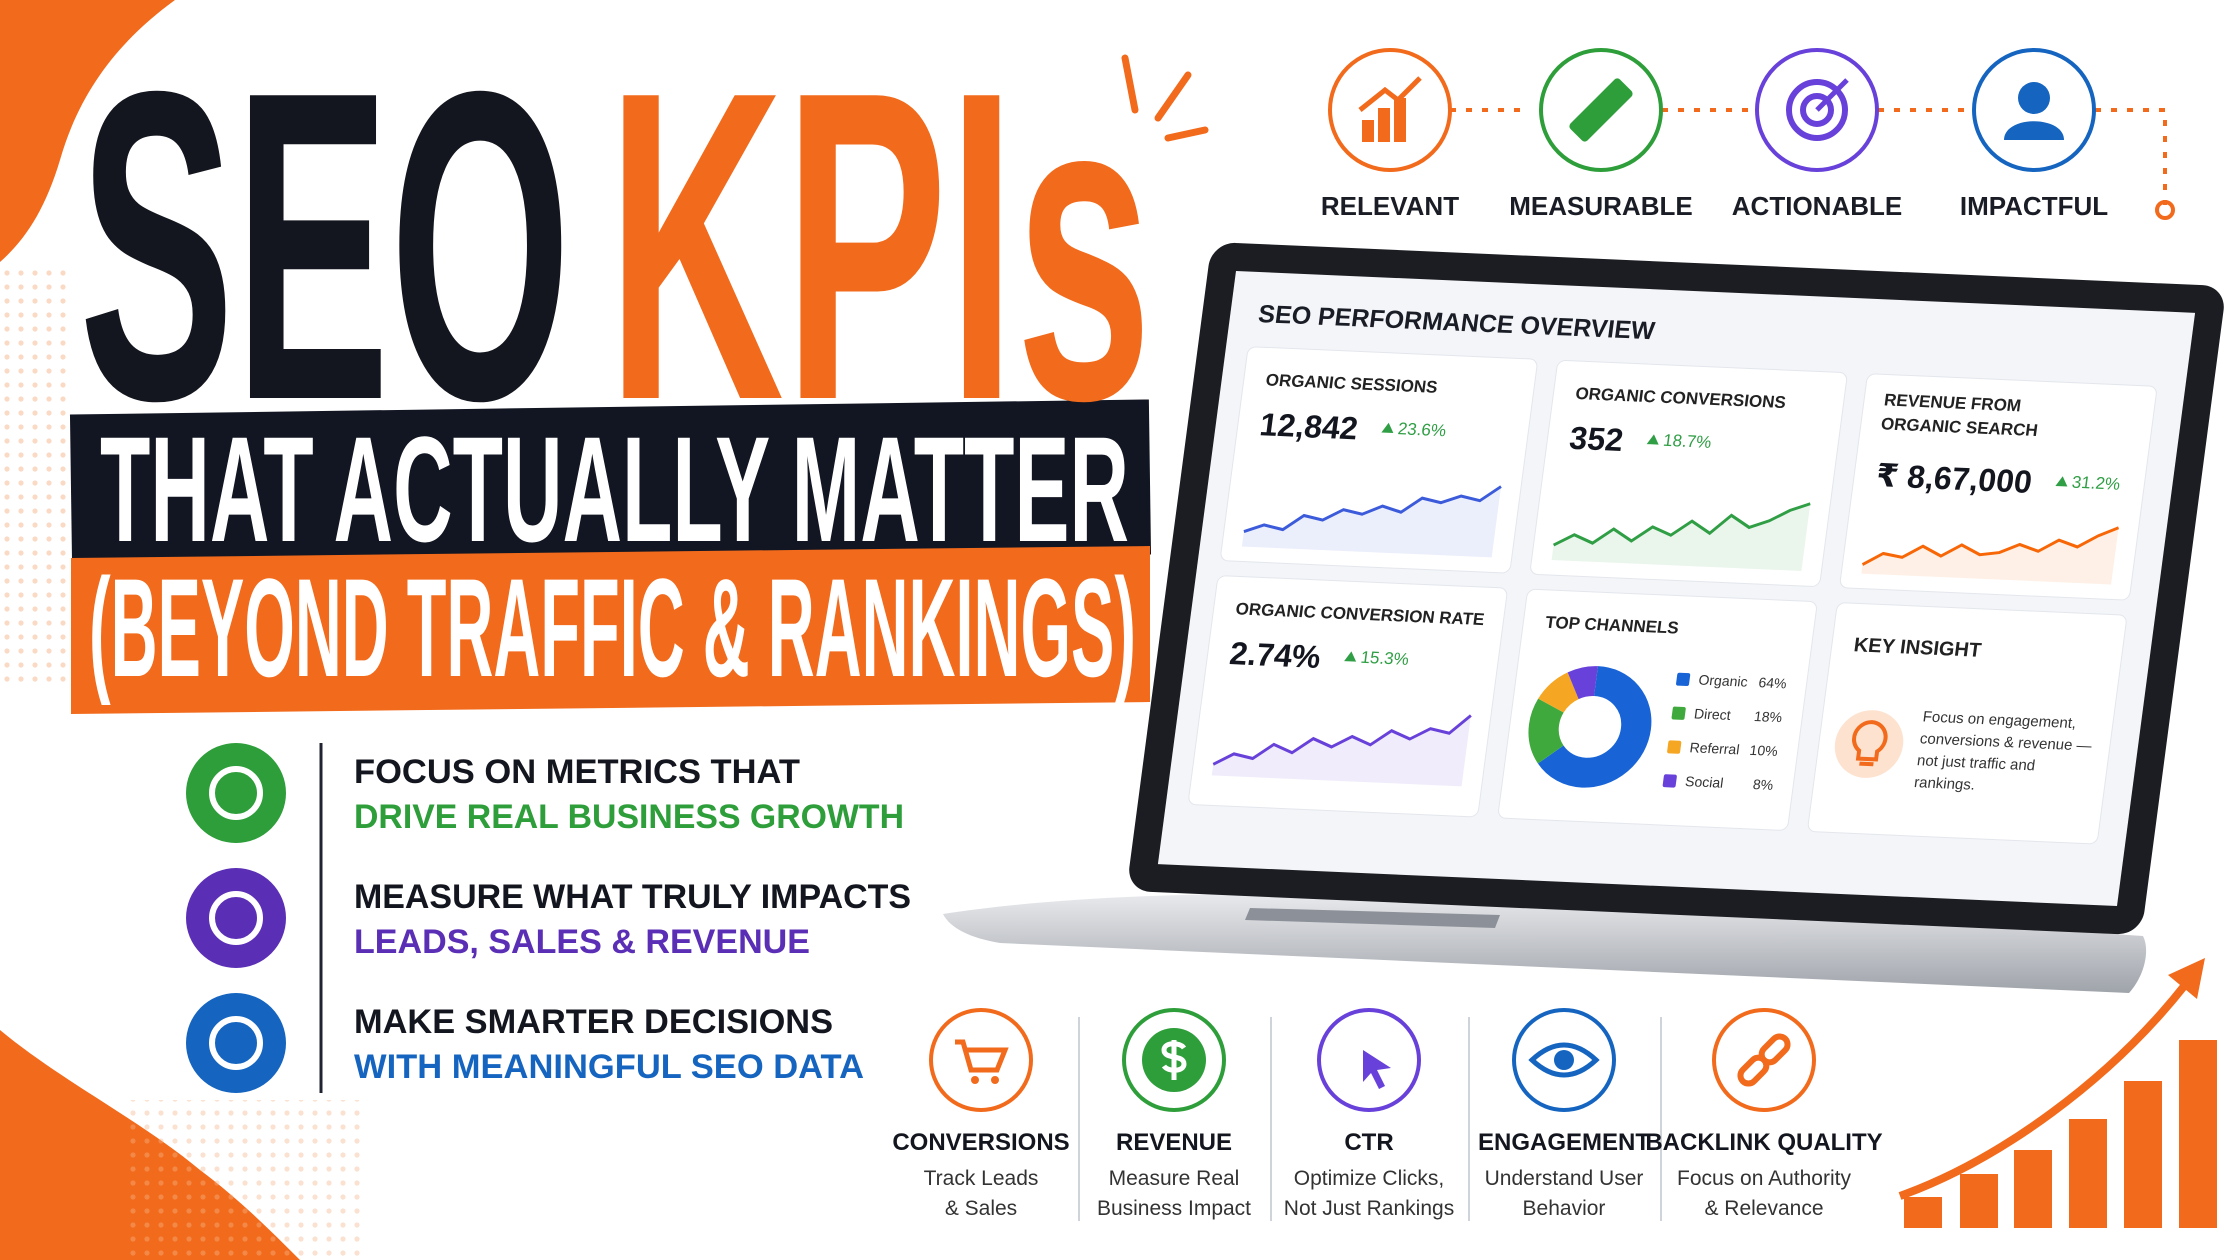 The width and height of the screenshot is (2240, 1260). I want to click on donut-segment, so click(1590, 727).